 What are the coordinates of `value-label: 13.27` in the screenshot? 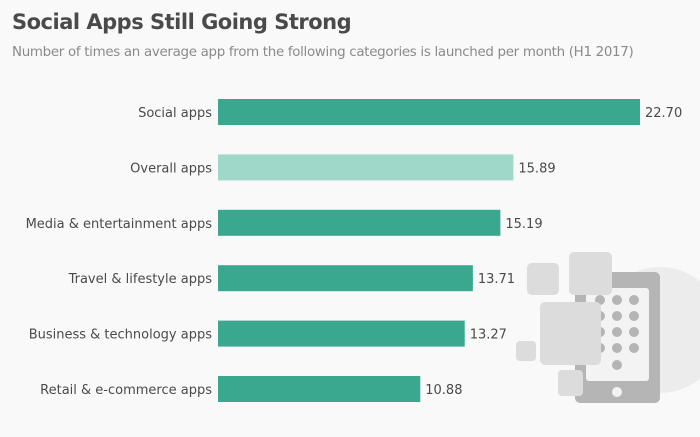 It's located at (488, 335).